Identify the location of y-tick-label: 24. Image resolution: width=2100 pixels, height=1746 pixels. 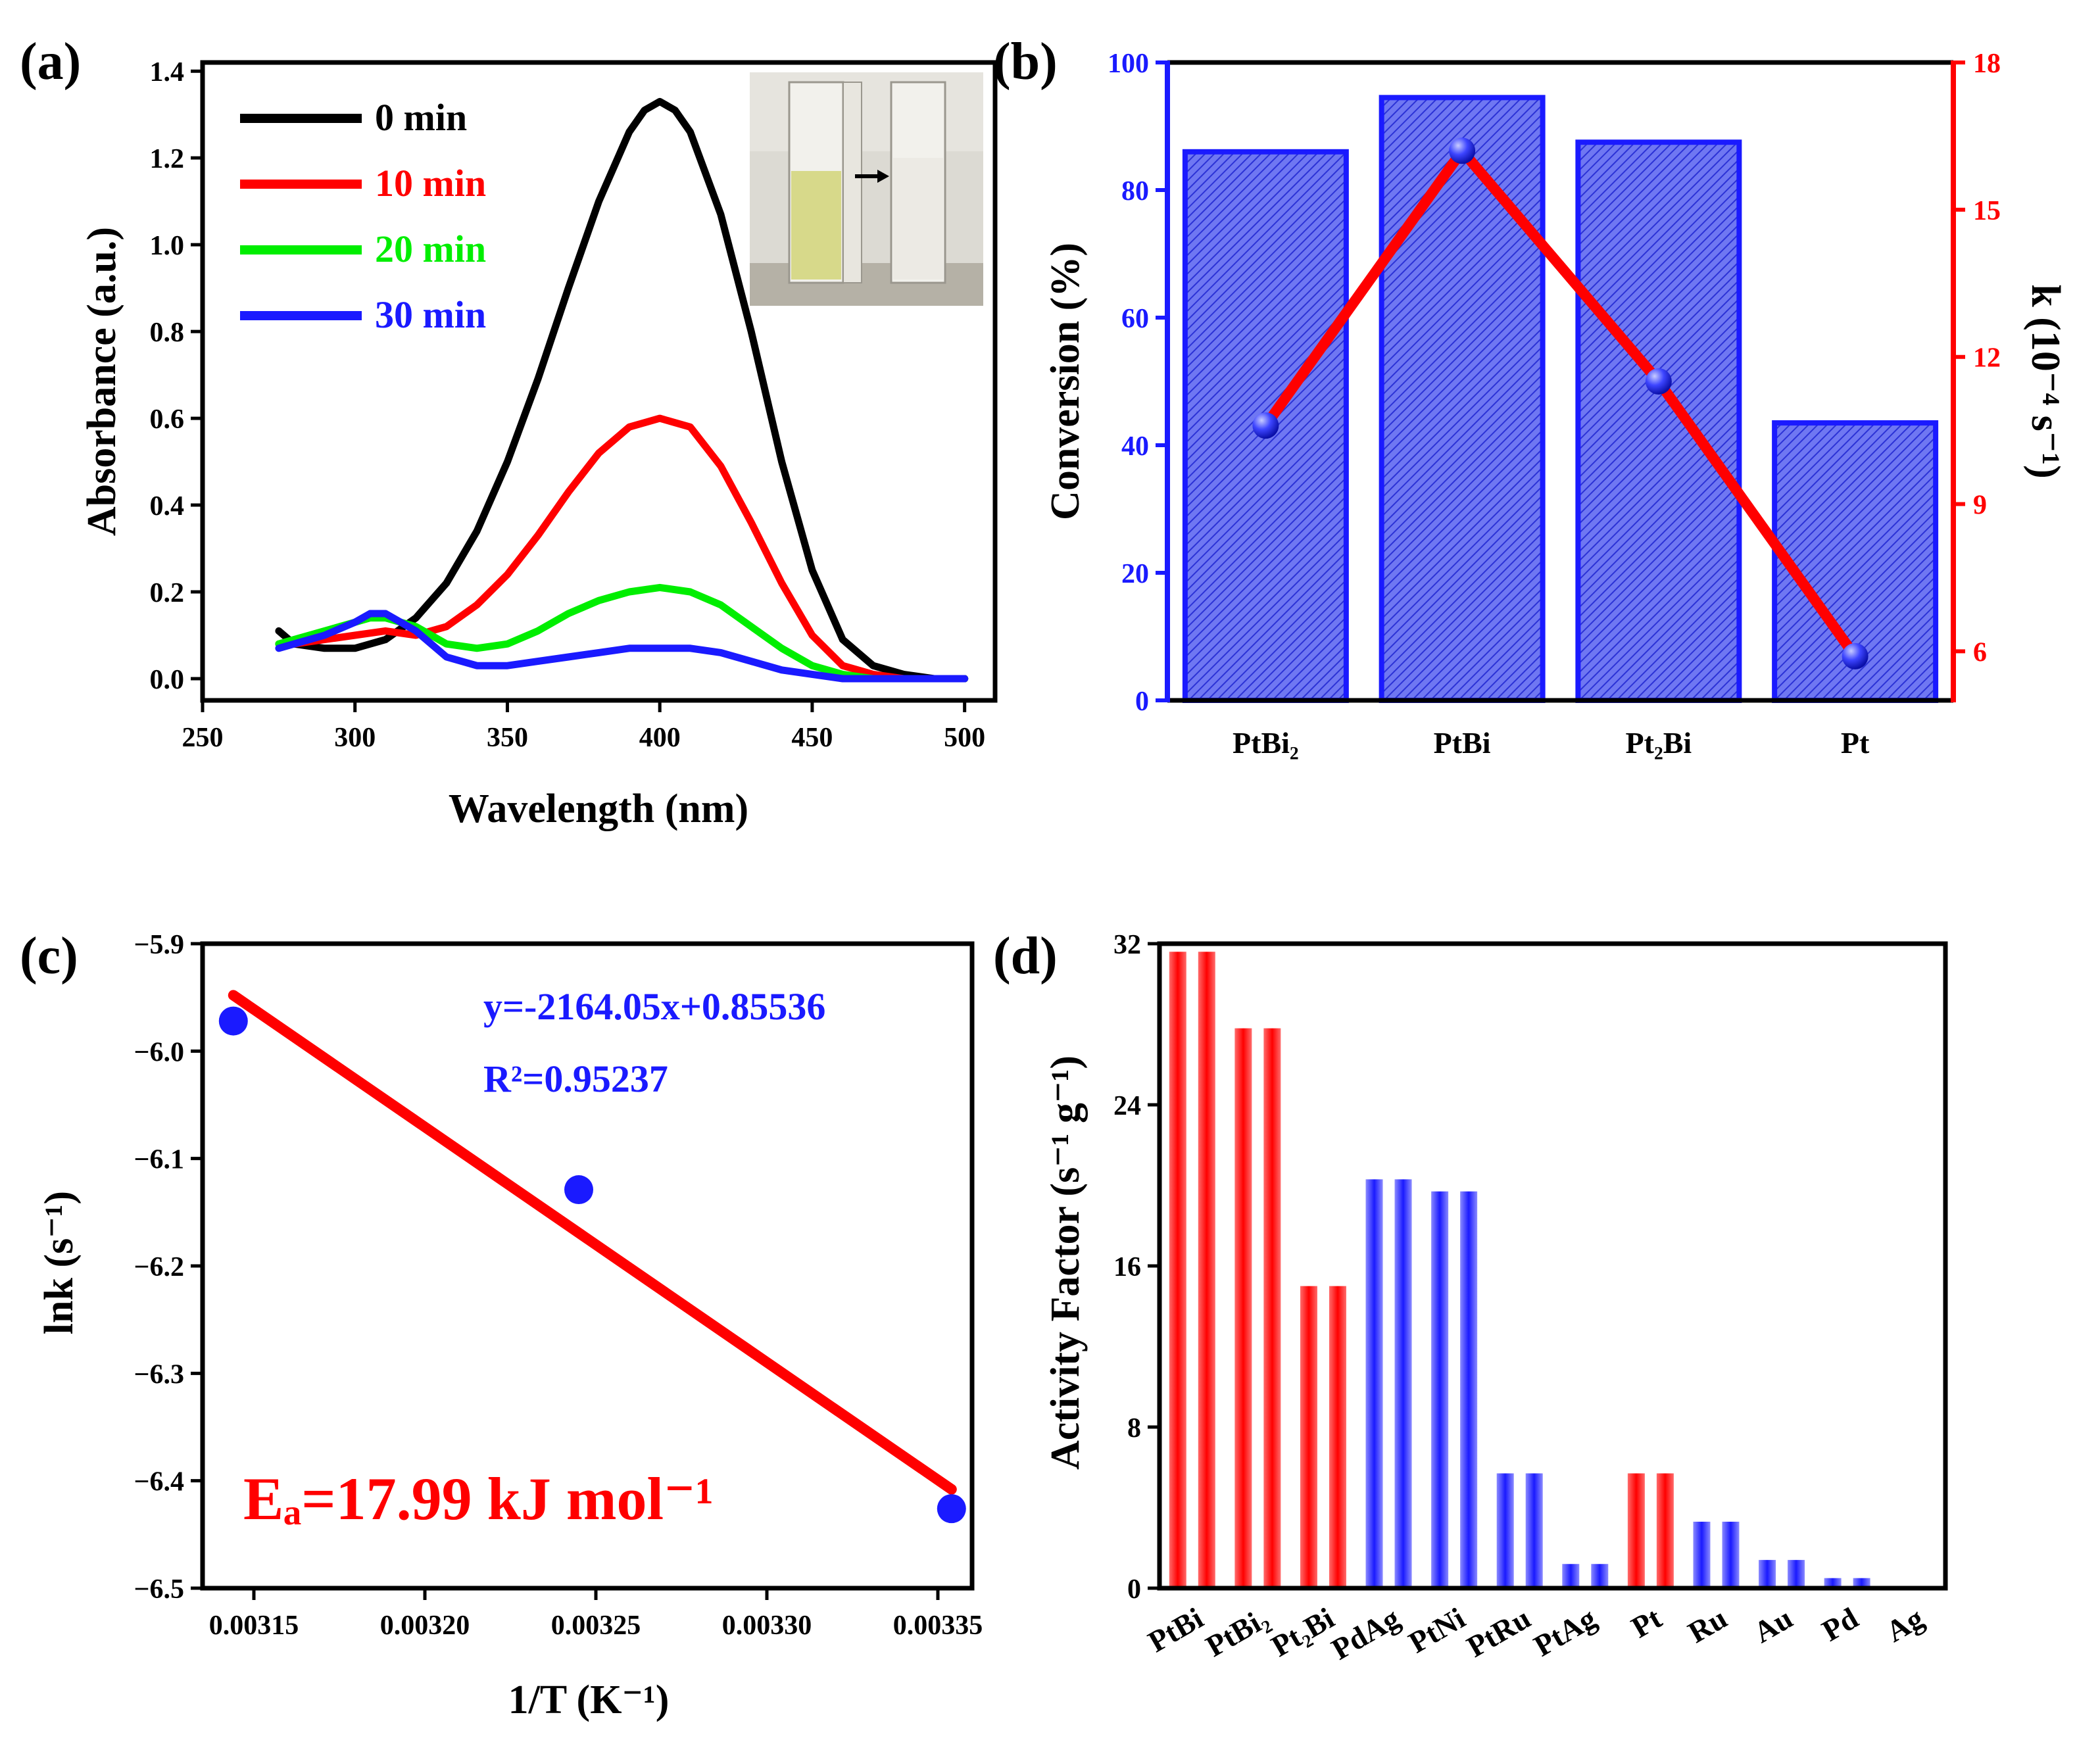
(1127, 1106).